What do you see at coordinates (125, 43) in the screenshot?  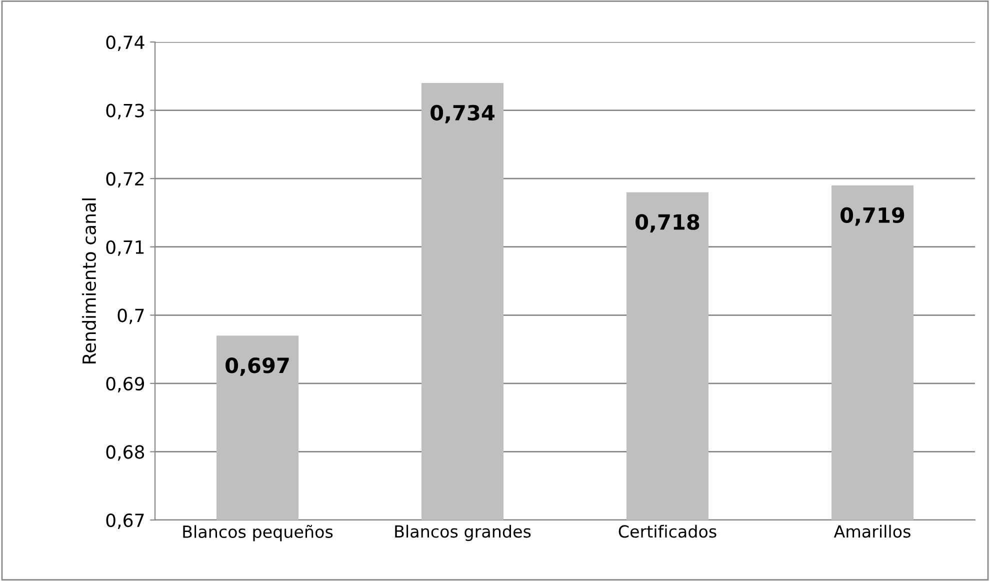 I see `y-tick-label: 0,74` at bounding box center [125, 43].